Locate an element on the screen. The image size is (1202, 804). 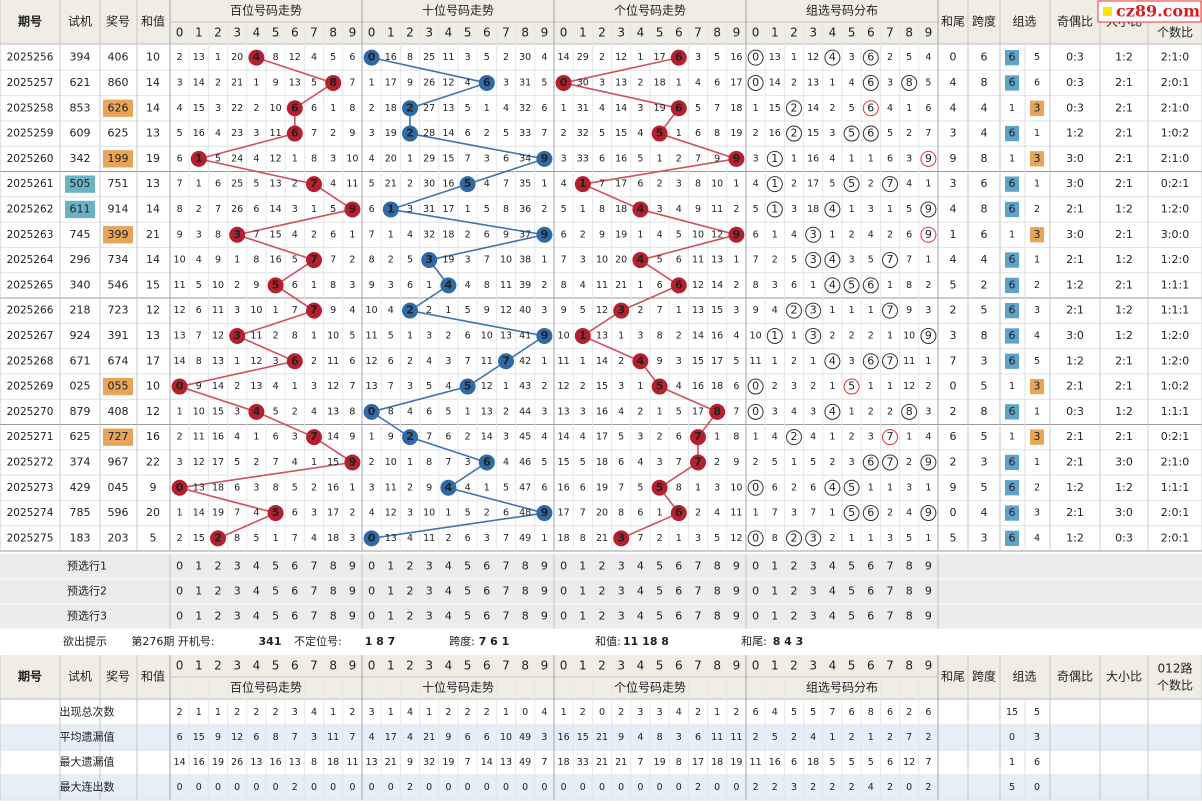
miss-count: 10 is located at coordinates (333, 335).